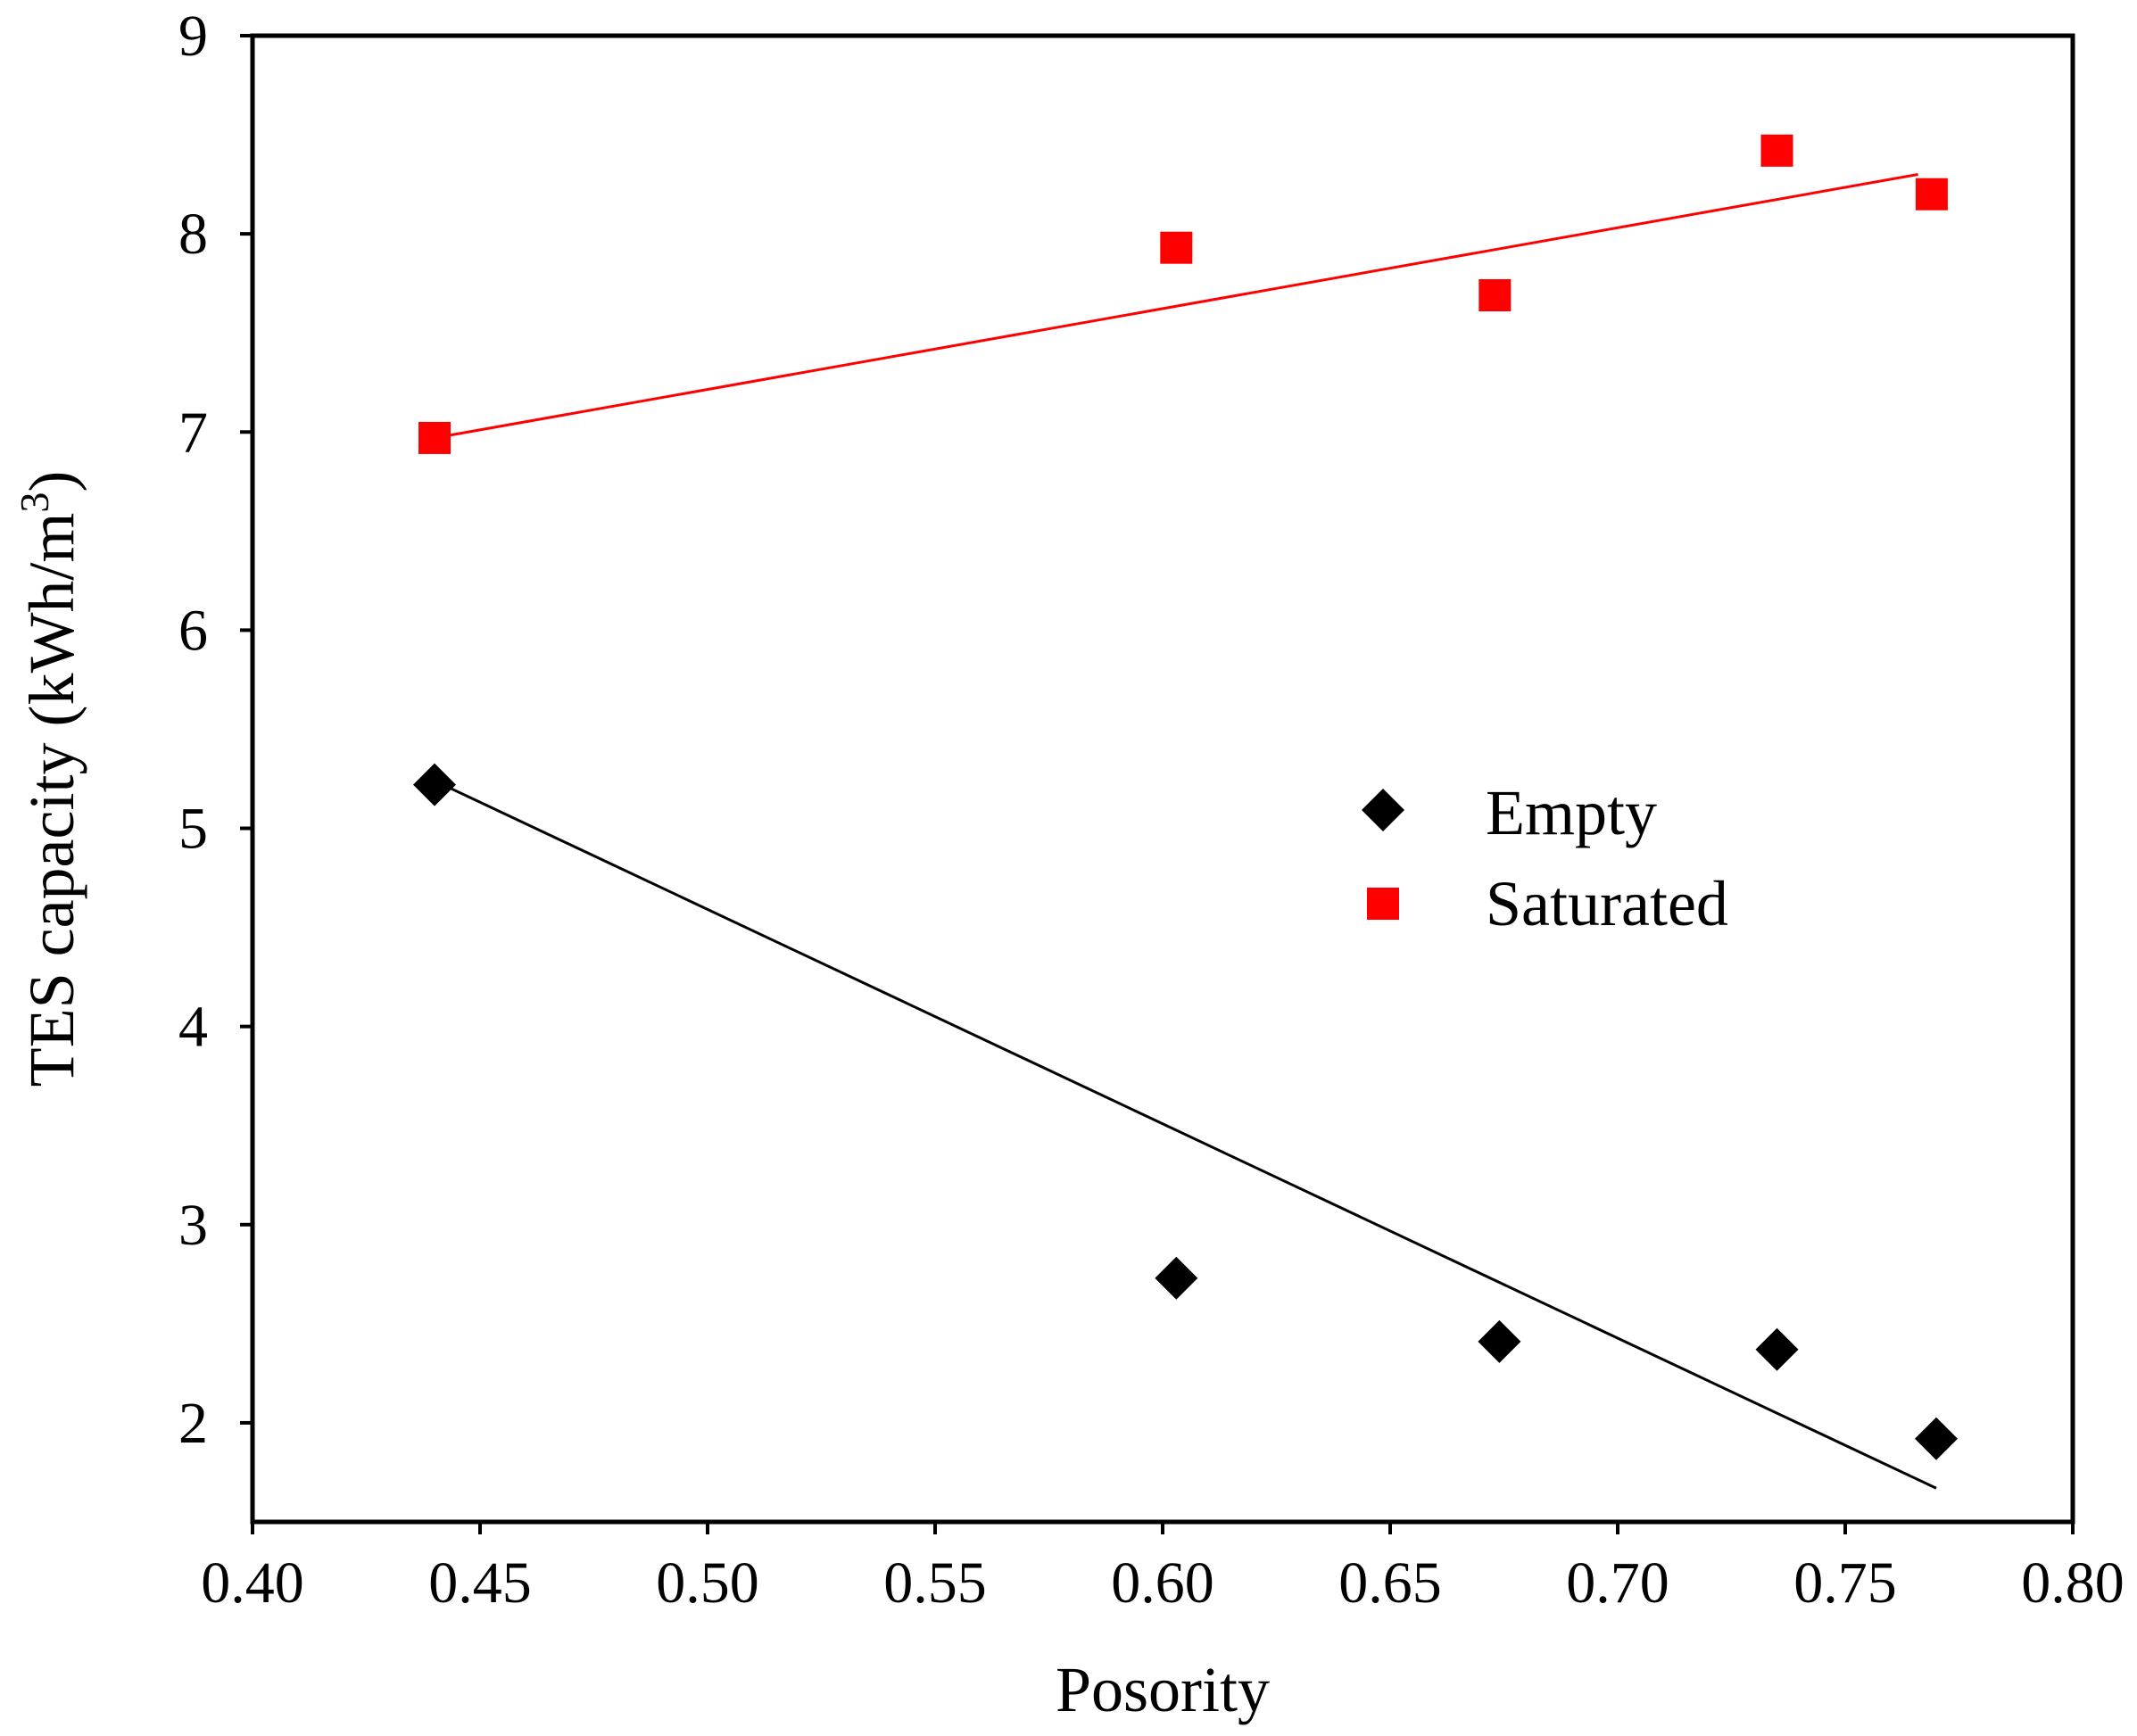 This screenshot has width=2137, height=1736. I want to click on x-tick-label: 0.55, so click(935, 1583).